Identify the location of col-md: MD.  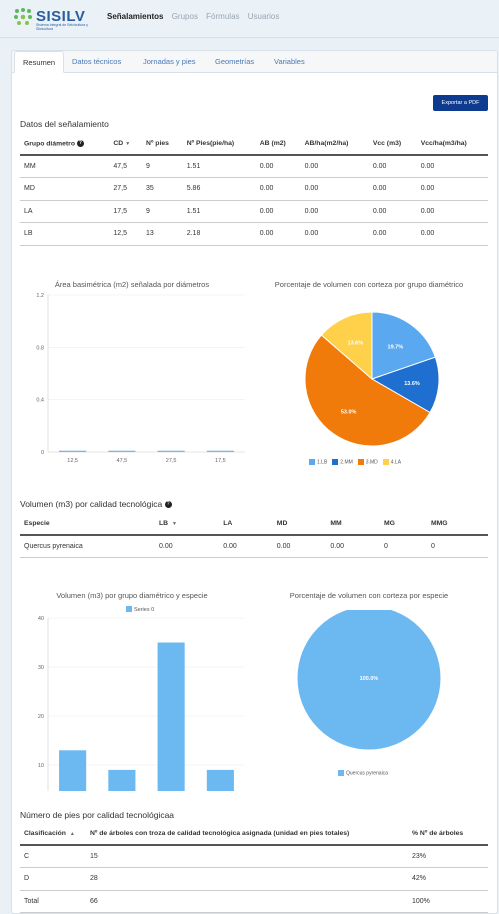
(299, 524).